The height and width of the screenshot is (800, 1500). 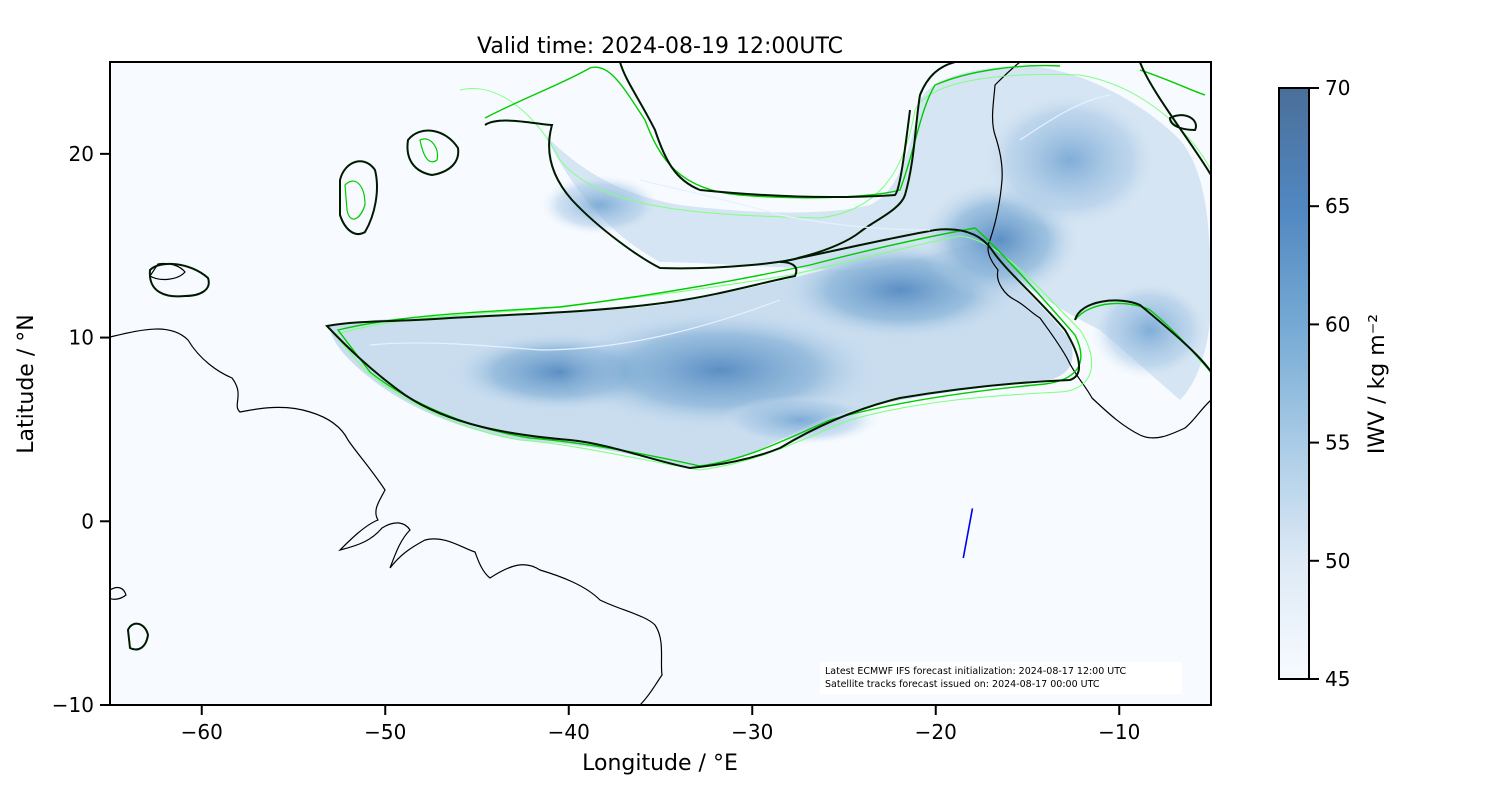 What do you see at coordinates (26, 383) in the screenshot?
I see `y-axis-label: Latitude / °N` at bounding box center [26, 383].